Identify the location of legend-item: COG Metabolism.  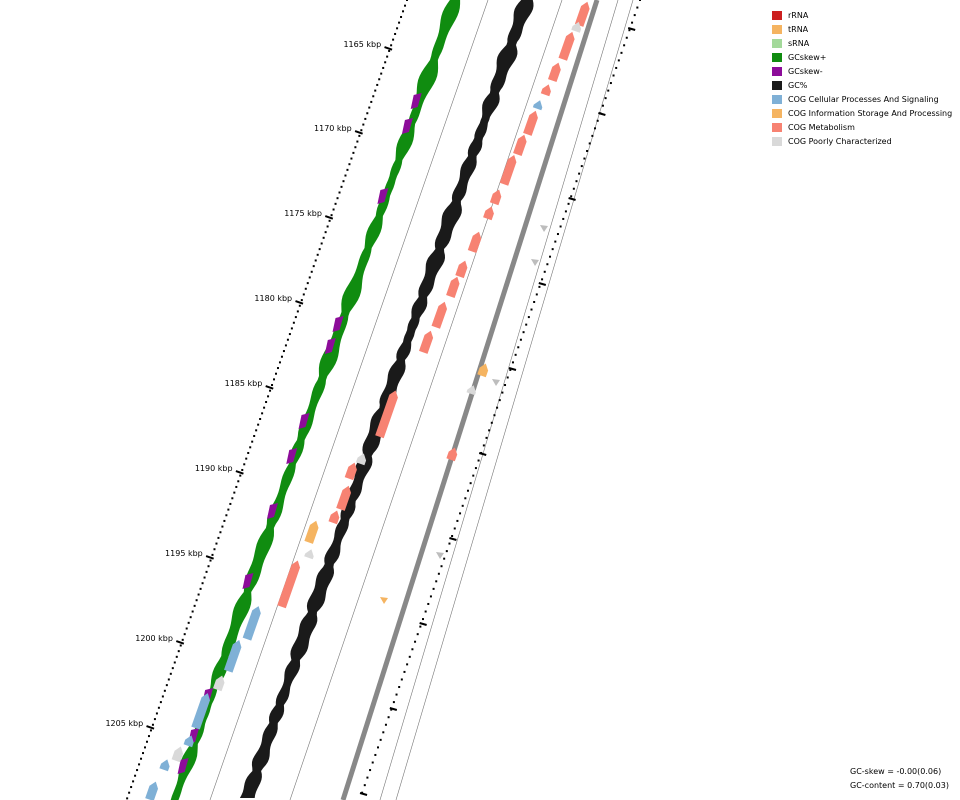
(862, 127).